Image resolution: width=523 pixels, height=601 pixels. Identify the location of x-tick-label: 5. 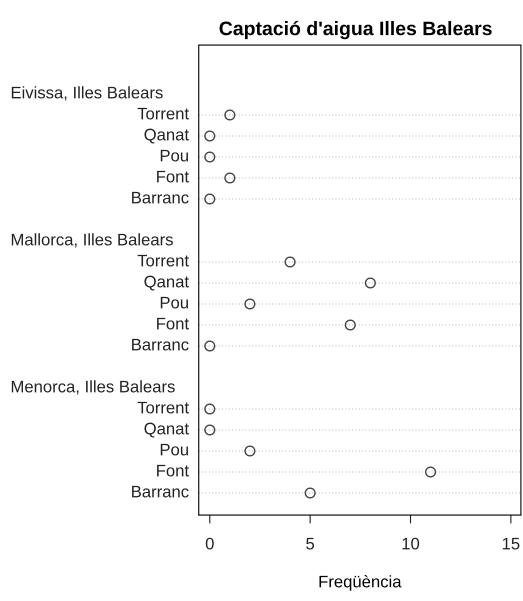
(310, 544).